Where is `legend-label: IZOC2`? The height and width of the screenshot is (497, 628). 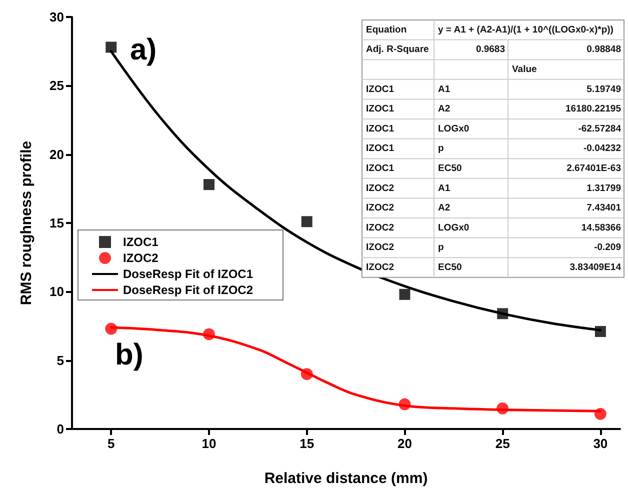 legend-label: IZOC2 is located at coordinates (141, 258).